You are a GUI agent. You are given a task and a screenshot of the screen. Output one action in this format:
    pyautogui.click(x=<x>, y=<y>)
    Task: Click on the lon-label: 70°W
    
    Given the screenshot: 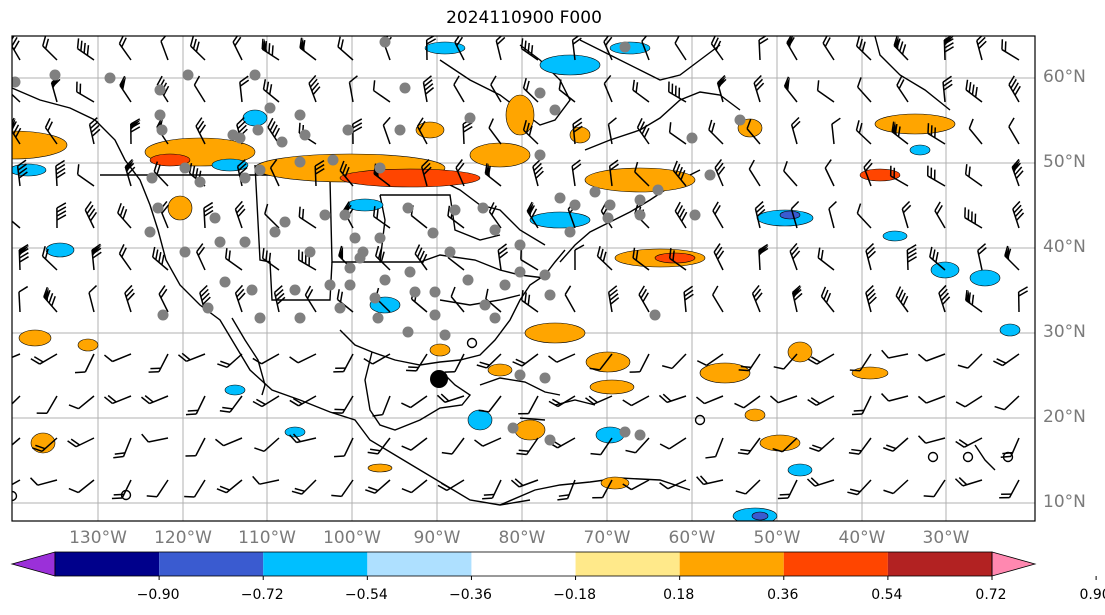 What is the action you would take?
    pyautogui.click(x=607, y=538)
    